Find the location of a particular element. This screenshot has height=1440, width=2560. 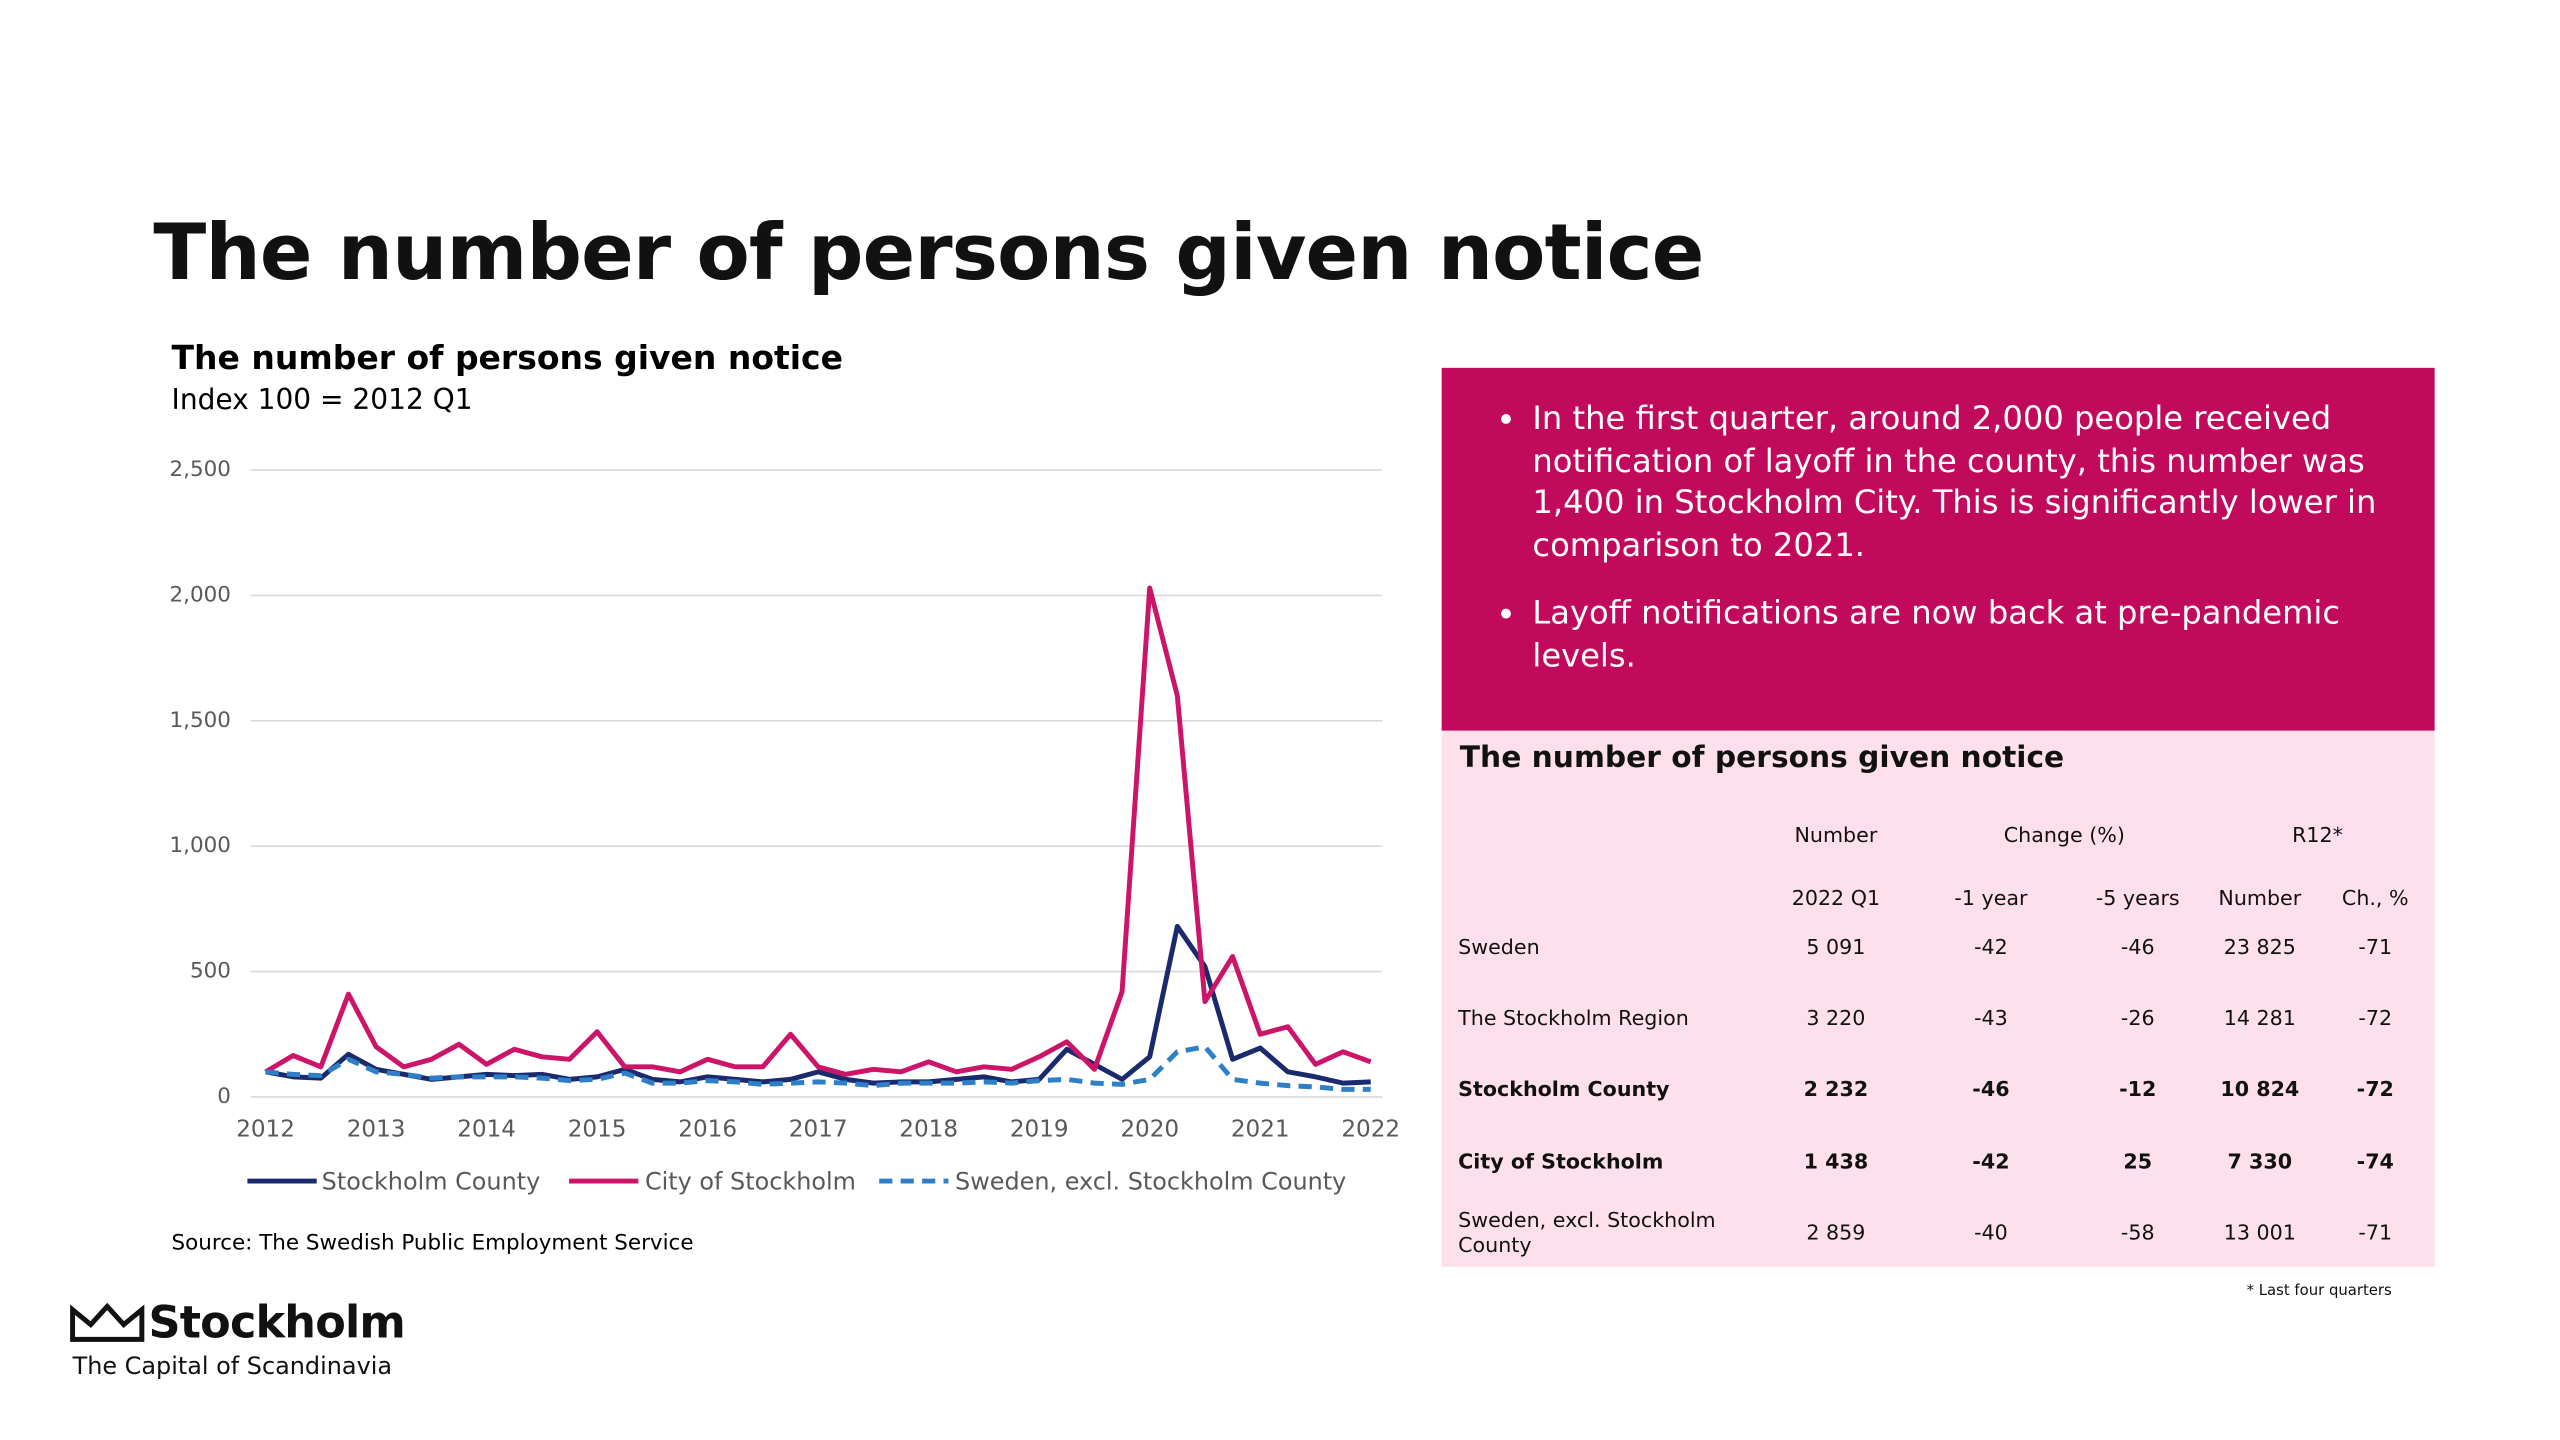

chart-subtitle: Index 100 = 2012 Q1 is located at coordinates (322, 399).